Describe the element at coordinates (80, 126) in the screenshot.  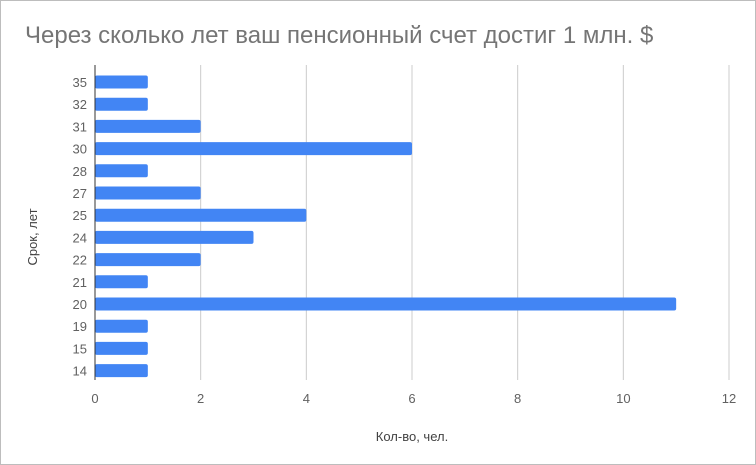
I see `y-tick-label: 31` at that location.